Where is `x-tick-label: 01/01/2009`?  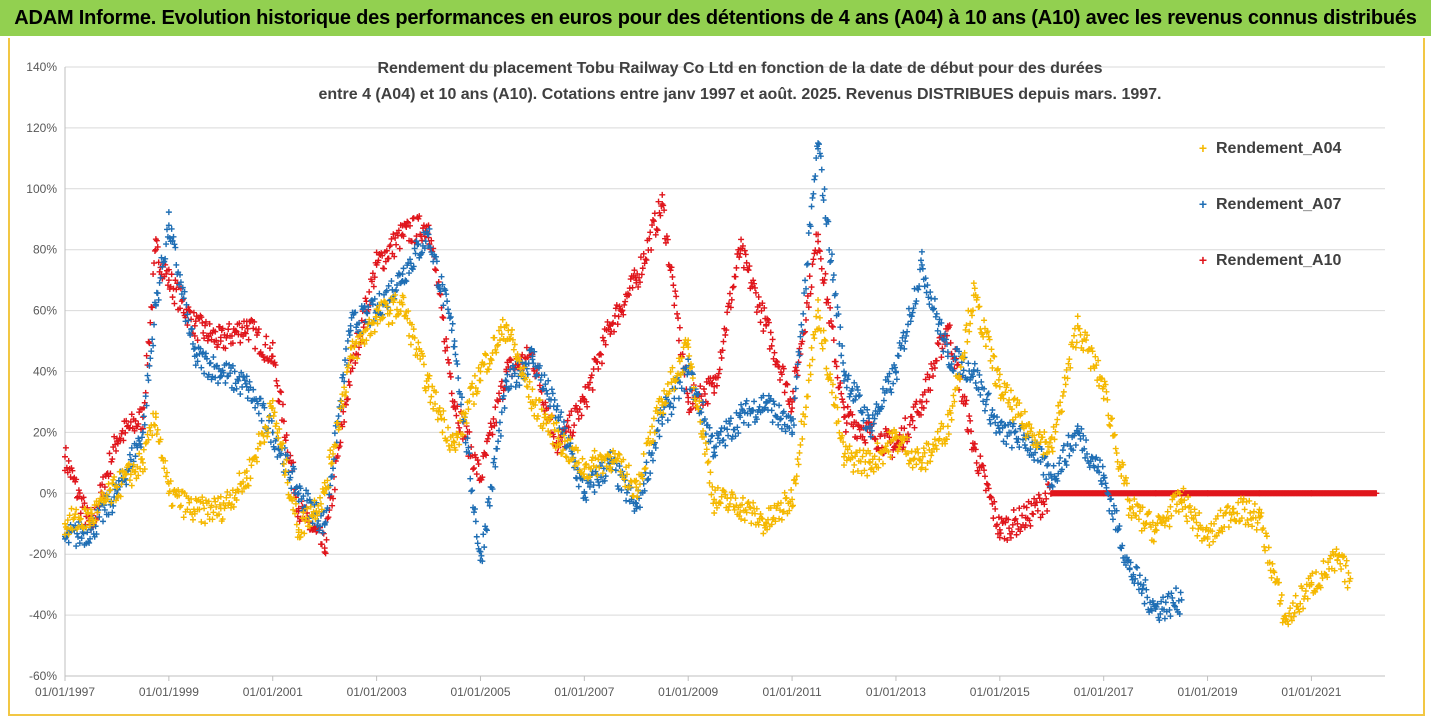 x-tick-label: 01/01/2009 is located at coordinates (688, 692).